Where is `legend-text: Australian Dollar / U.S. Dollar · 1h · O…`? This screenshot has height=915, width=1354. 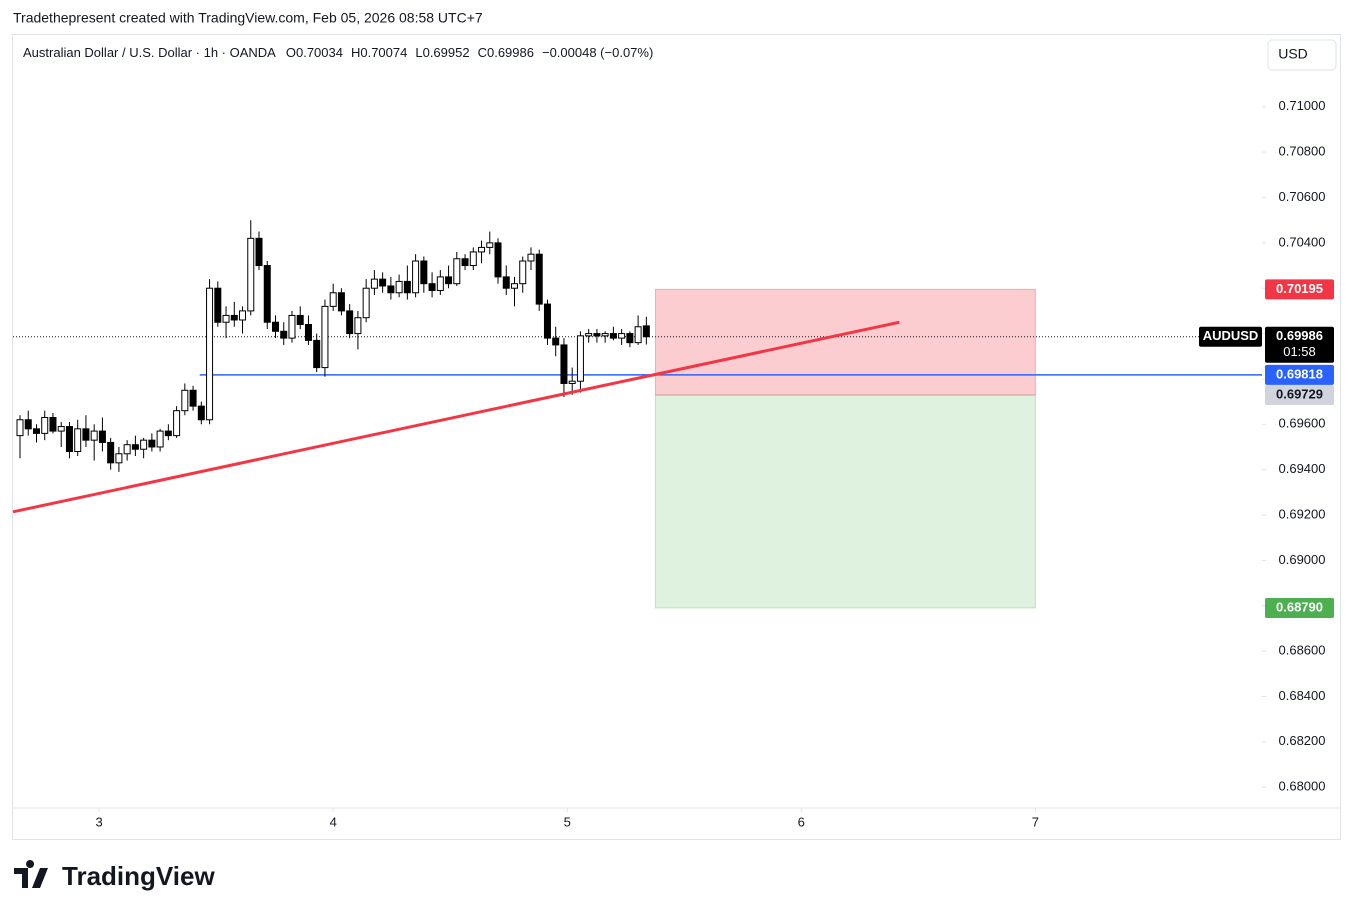 legend-text: Australian Dollar / U.S. Dollar · 1h · O… is located at coordinates (338, 52).